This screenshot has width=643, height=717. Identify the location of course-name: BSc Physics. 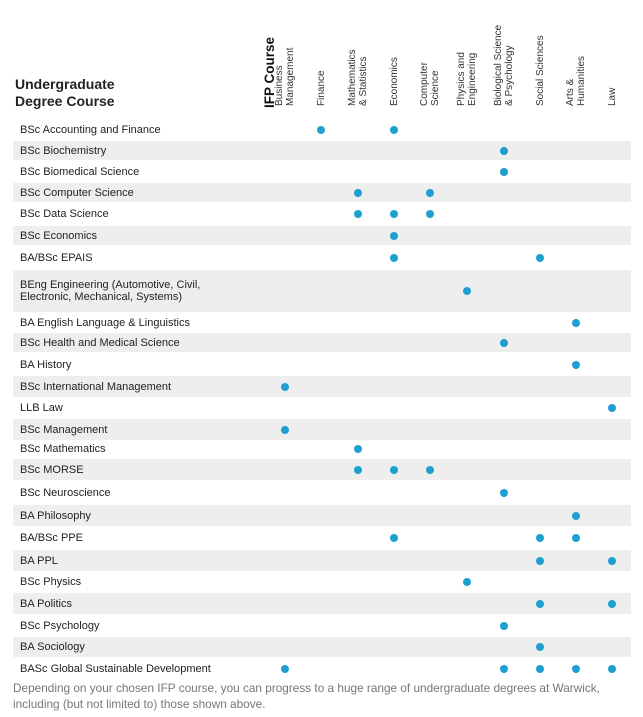
(51, 582).